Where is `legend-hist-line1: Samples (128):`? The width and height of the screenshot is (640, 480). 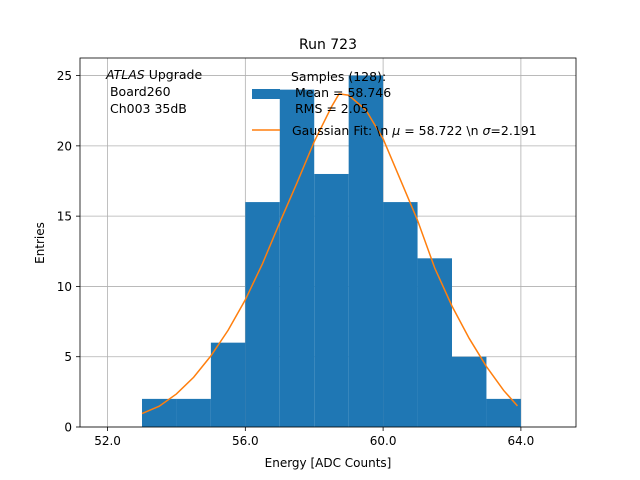 legend-hist-line1: Samples (128): is located at coordinates (338, 76).